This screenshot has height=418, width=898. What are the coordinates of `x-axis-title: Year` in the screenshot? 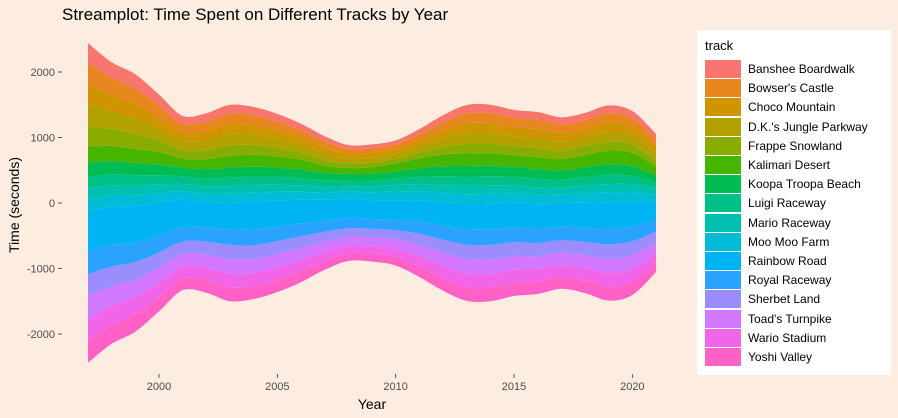 It's located at (372, 404).